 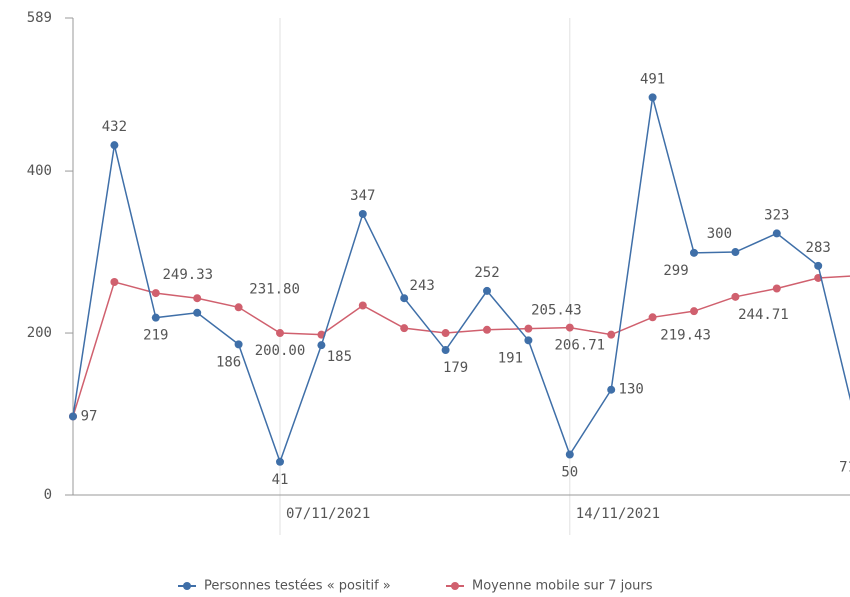 What do you see at coordinates (155, 336) in the screenshot?
I see `data-label: 219` at bounding box center [155, 336].